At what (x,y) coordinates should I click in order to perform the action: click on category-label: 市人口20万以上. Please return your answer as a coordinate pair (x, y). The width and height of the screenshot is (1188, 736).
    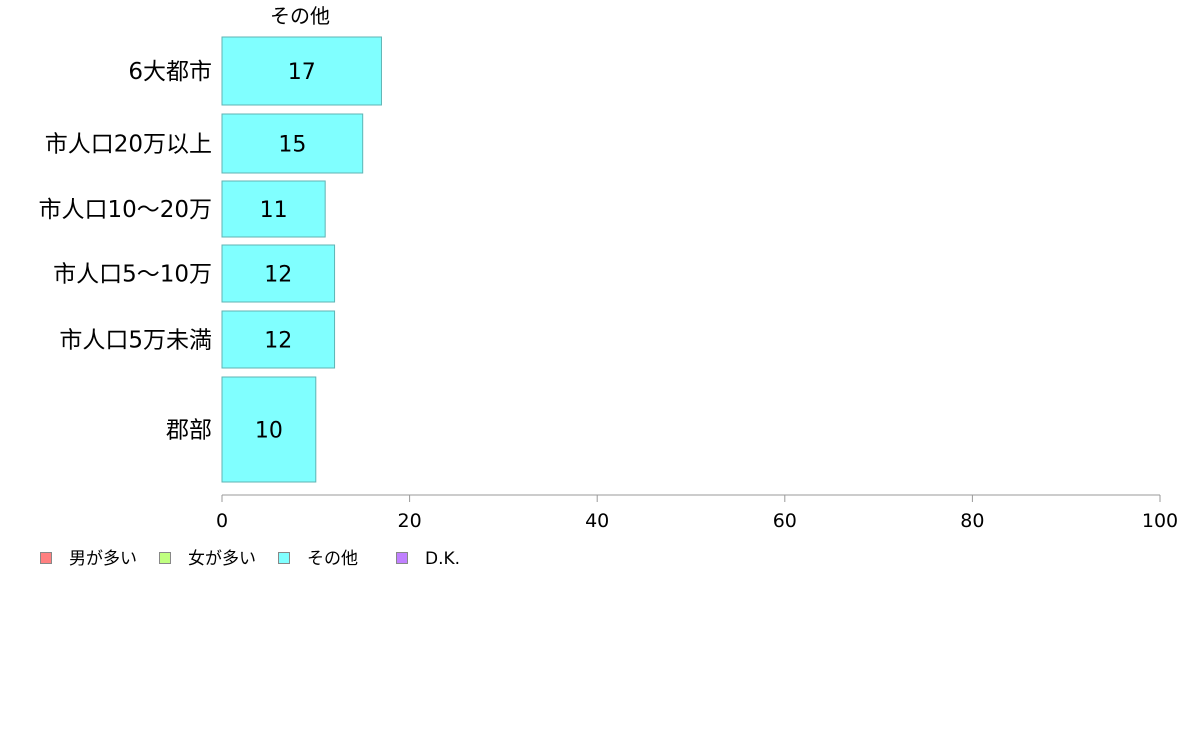
    Looking at the image, I should click on (128, 145).